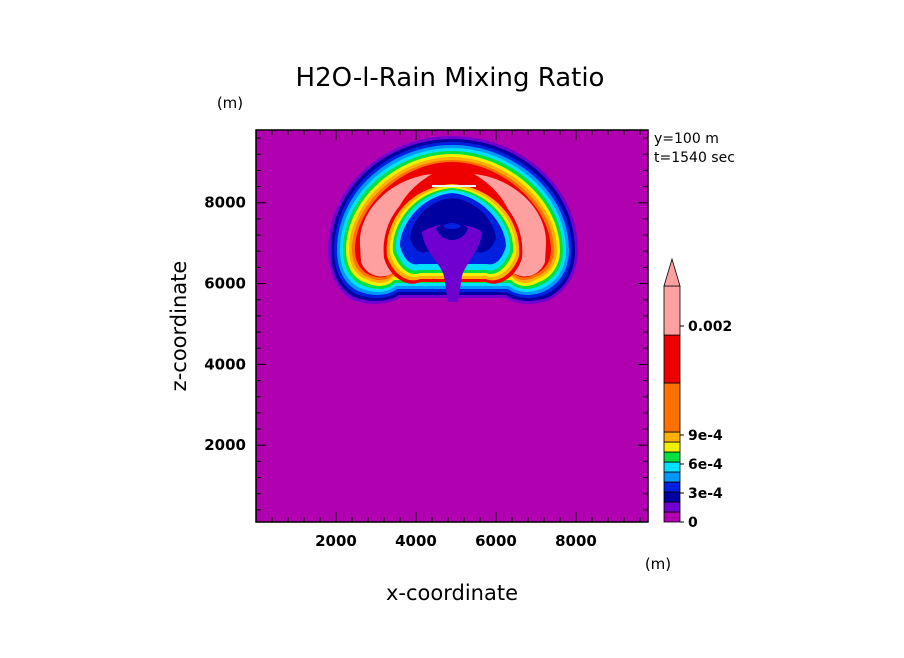 This screenshot has height=658, width=904. Describe the element at coordinates (225, 445) in the screenshot. I see `y-tick-label: 2000` at that location.